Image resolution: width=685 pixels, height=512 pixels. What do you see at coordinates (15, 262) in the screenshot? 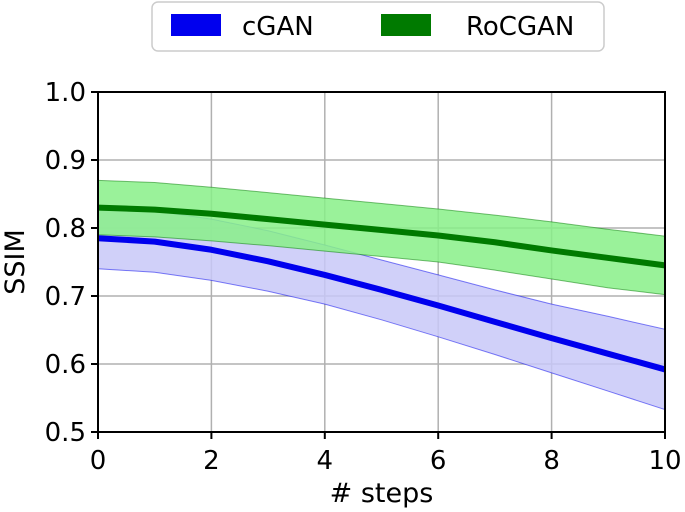
I see `y-axis-label: SSIM` at bounding box center [15, 262].